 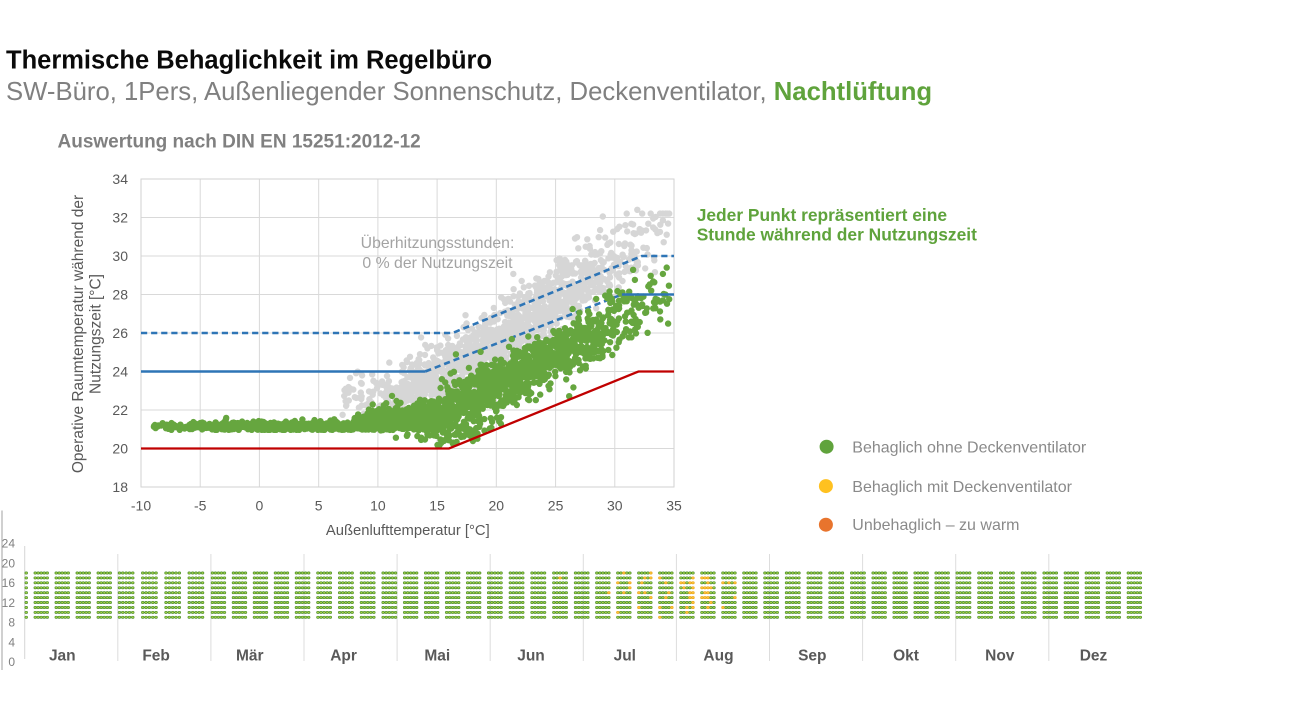 What do you see at coordinates (319, 506) in the screenshot?
I see `svg-text: 5` at bounding box center [319, 506].